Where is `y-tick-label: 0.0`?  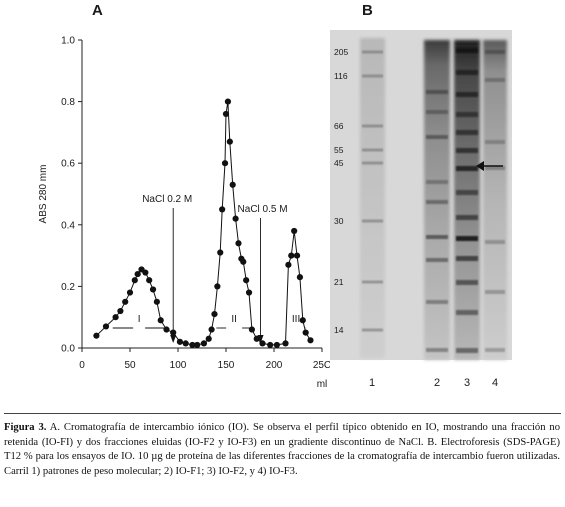
y-tick-label: 0.0 is located at coordinates (68, 349).